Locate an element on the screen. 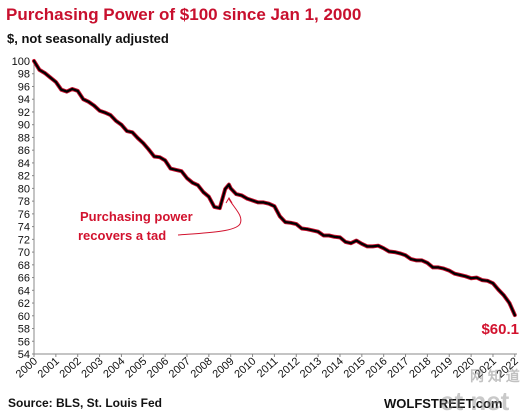  annotation-arrowhead is located at coordinates (229, 200).